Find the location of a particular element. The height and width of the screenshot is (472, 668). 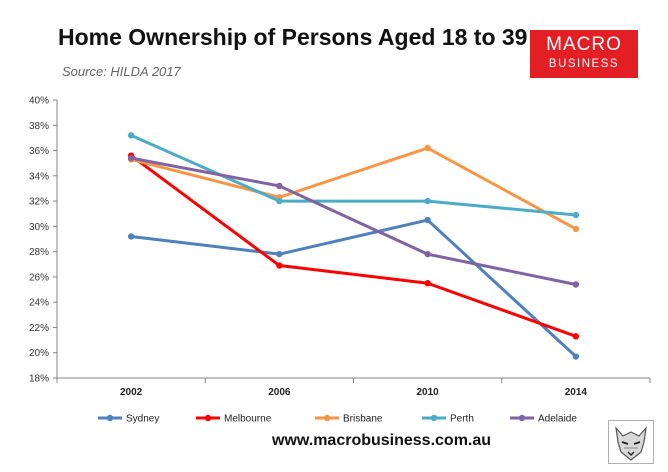

chart-source: Source: HILDA 2017 is located at coordinates (121, 71).